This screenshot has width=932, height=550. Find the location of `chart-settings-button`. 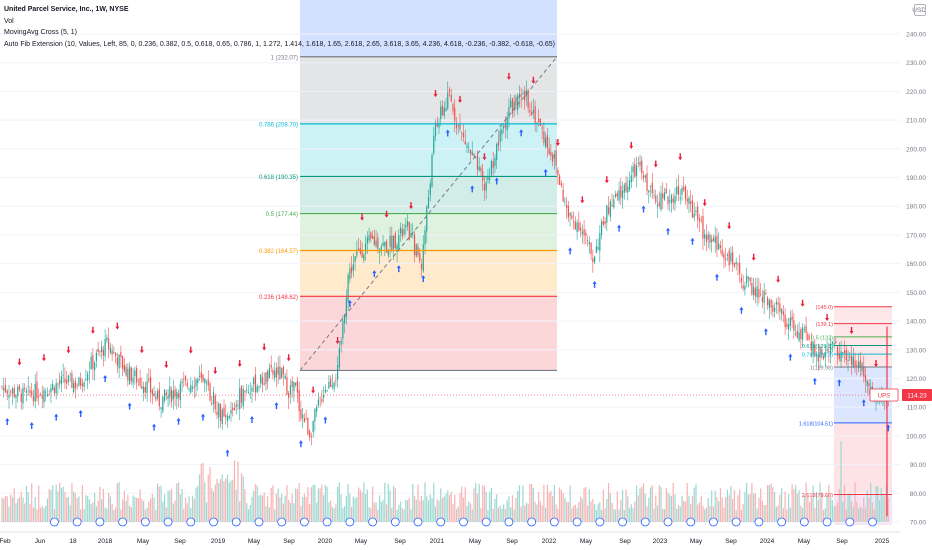

chart-settings-button is located at coordinates (920, 10).